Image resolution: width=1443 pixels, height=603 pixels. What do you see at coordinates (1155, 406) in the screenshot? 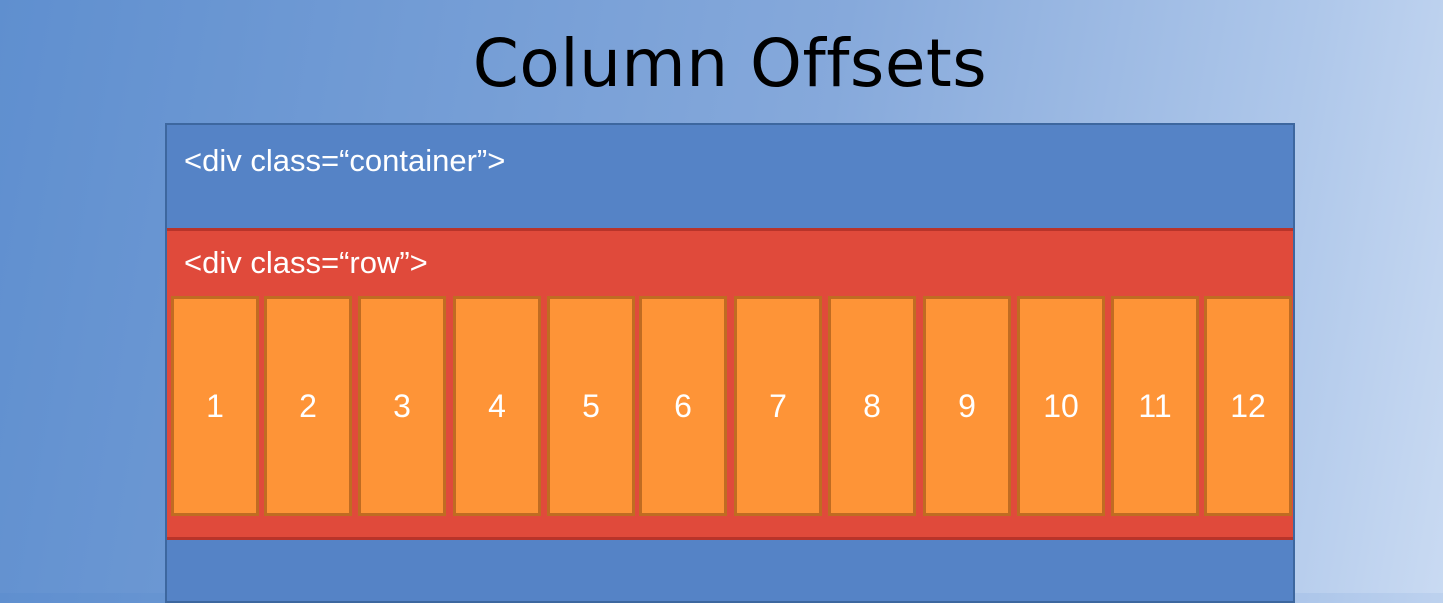
I see `grid-column-11: 11` at bounding box center [1155, 406].